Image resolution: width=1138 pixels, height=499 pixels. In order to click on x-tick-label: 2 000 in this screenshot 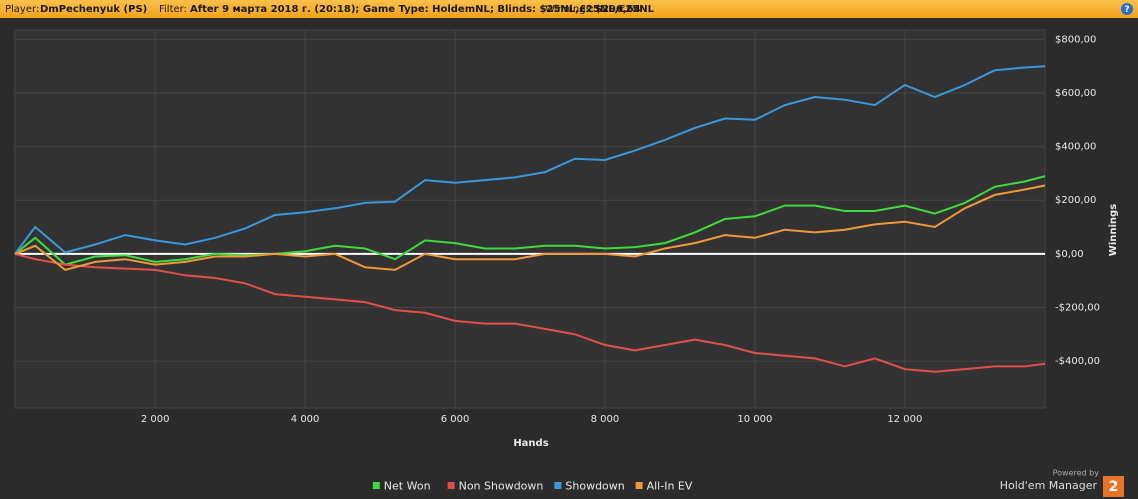, I will do `click(155, 419)`.